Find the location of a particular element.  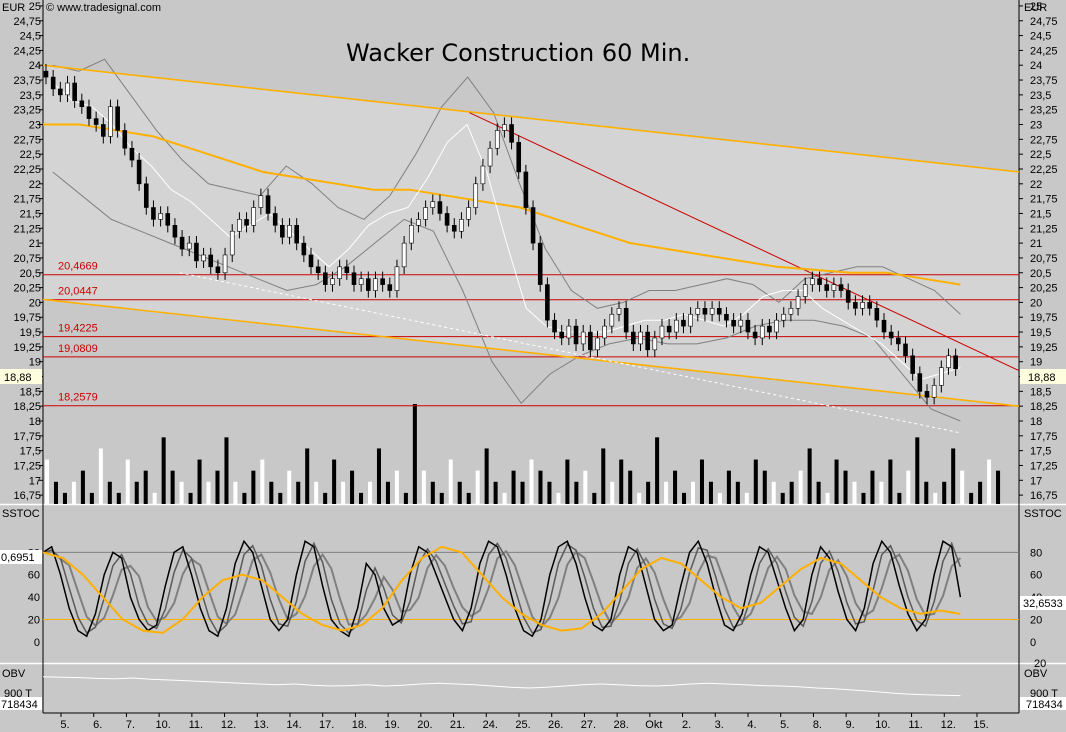

y-tick-left: 21,75 is located at coordinates (27, 200).